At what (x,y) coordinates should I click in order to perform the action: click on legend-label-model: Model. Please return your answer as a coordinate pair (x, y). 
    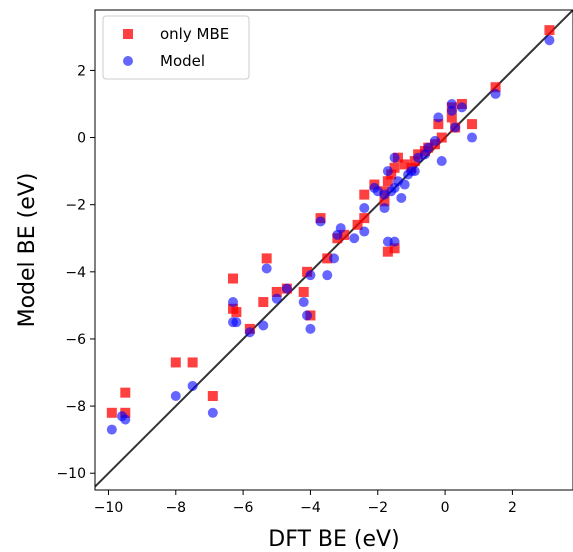
    Looking at the image, I should click on (182, 61).